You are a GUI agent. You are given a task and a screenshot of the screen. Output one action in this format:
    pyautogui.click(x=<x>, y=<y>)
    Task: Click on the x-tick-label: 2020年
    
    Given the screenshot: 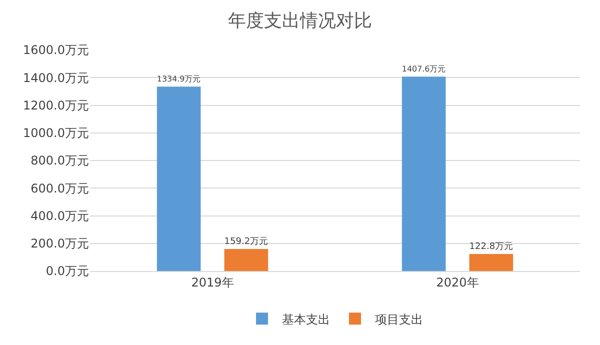 What is the action you would take?
    pyautogui.click(x=457, y=282)
    